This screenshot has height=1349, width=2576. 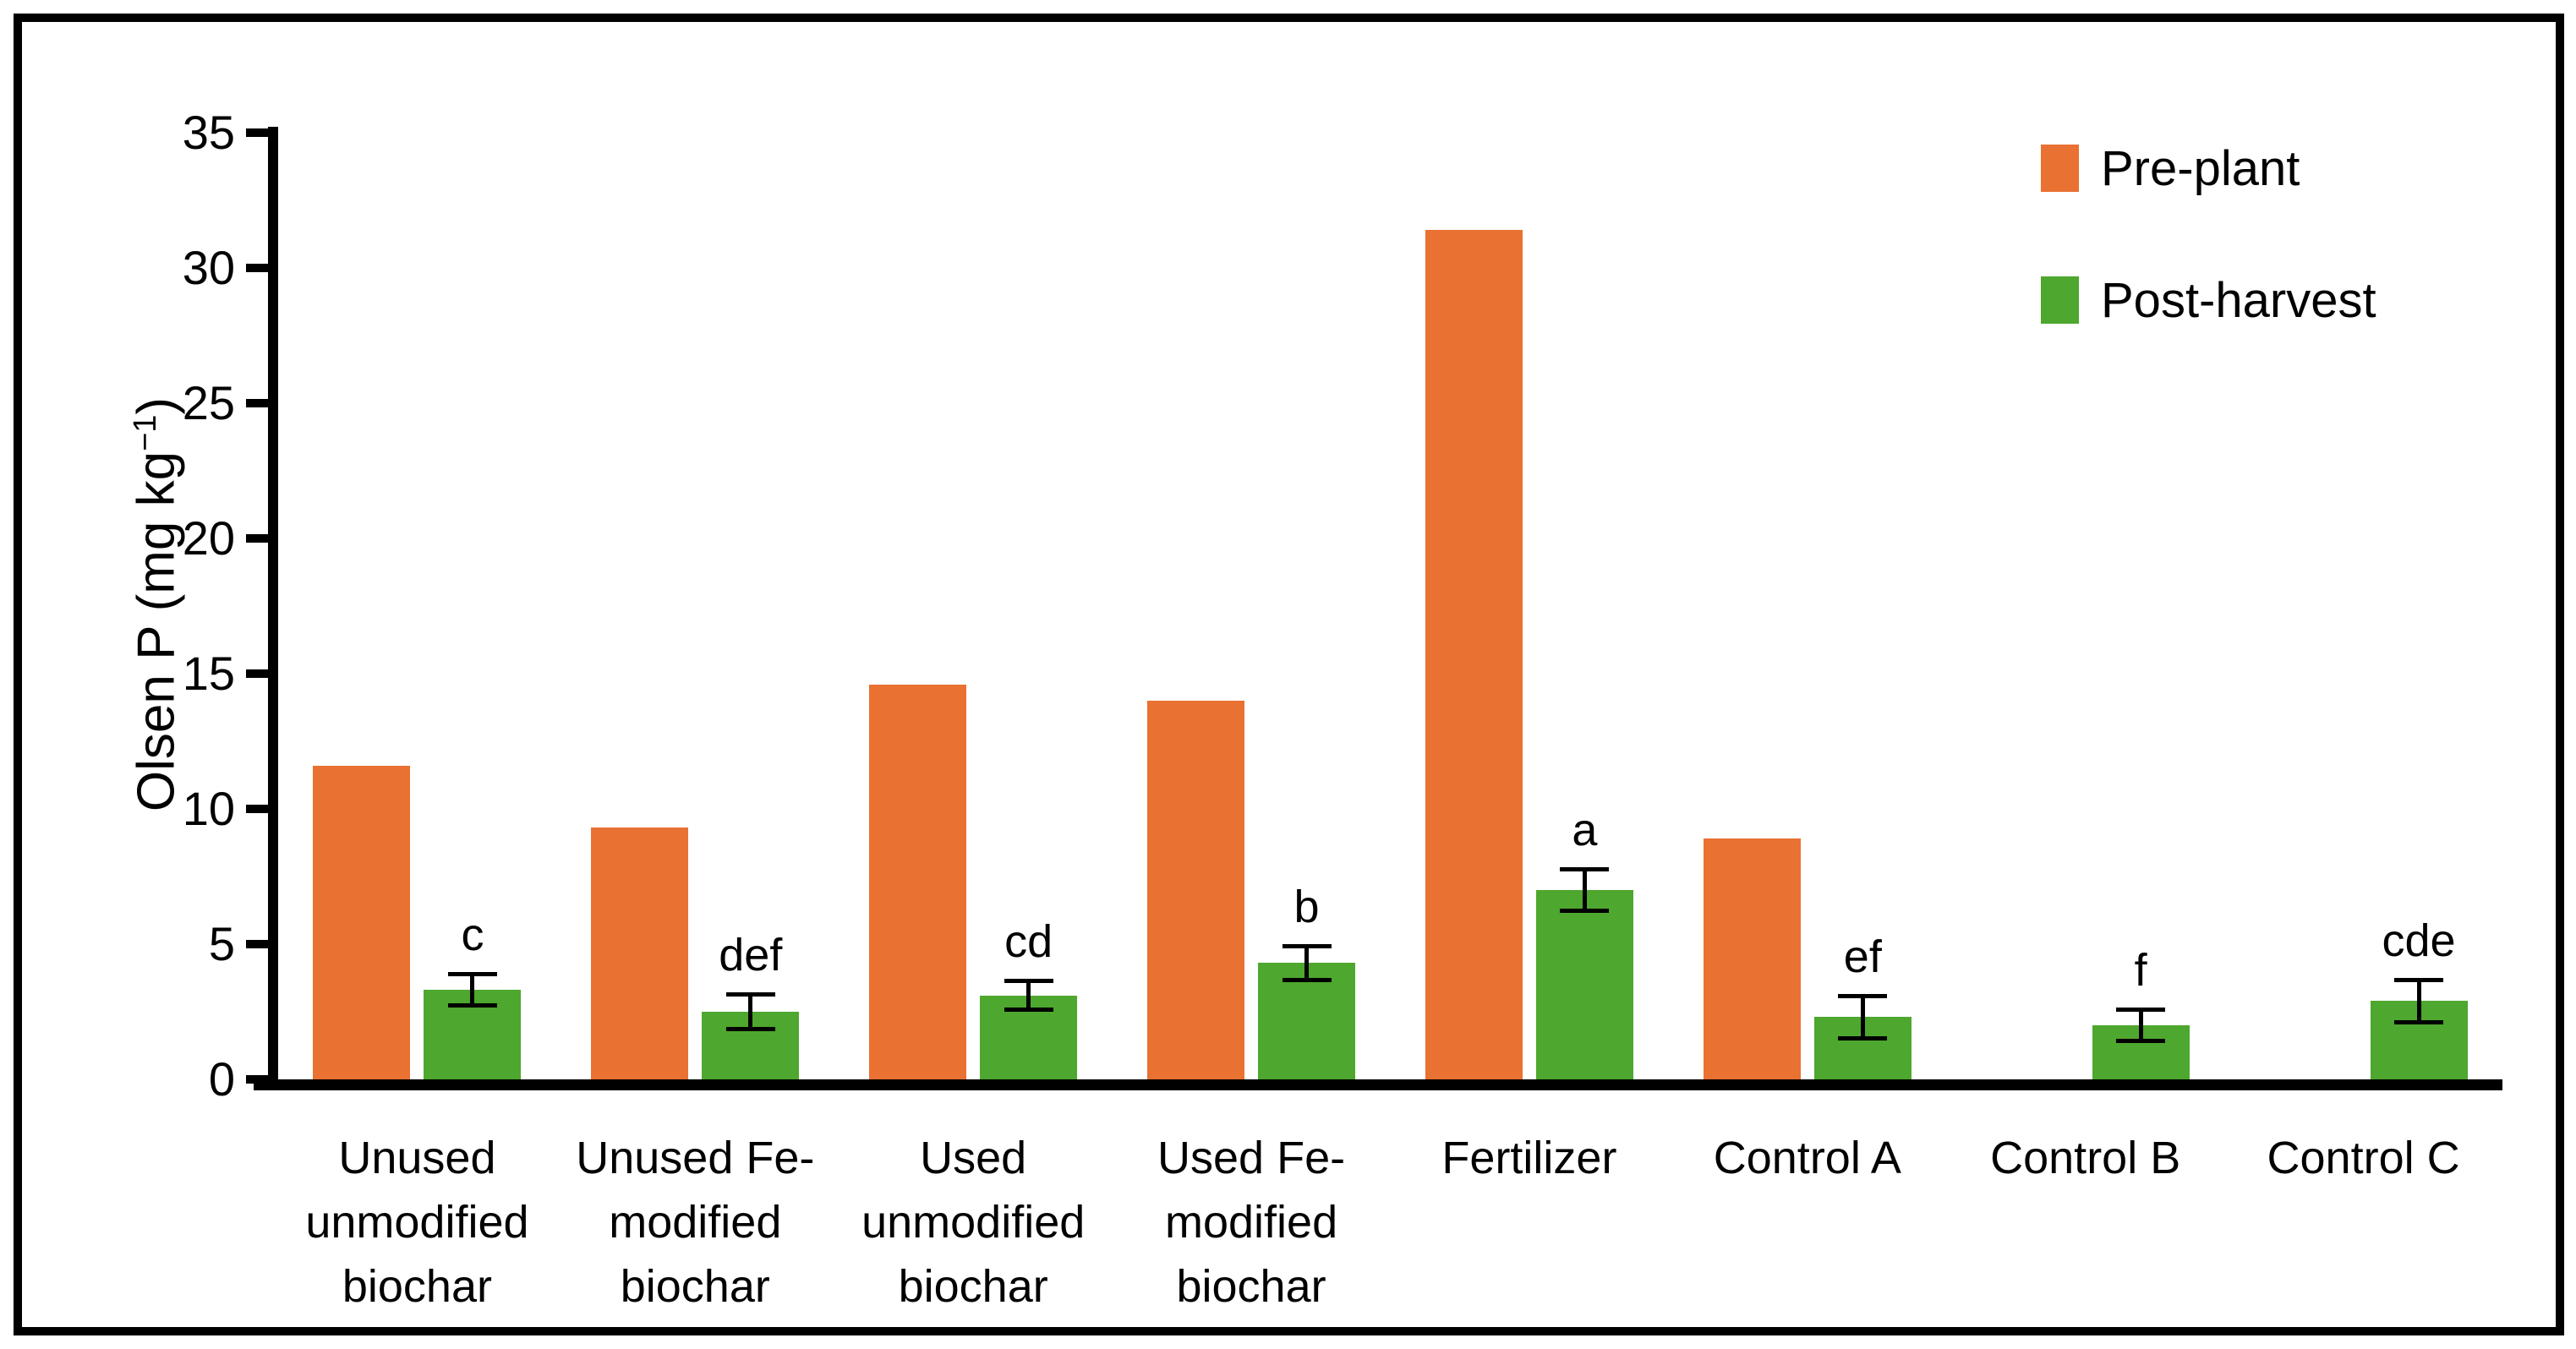 I want to click on y-tick-label-5: 5, so click(x=221, y=943).